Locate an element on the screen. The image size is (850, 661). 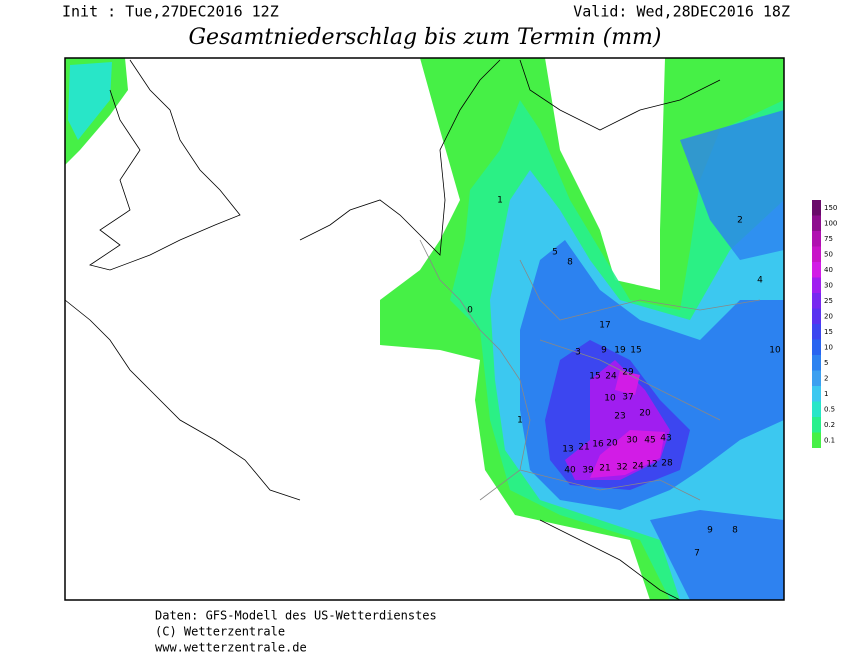
value-label: 3 is located at coordinates (578, 353).